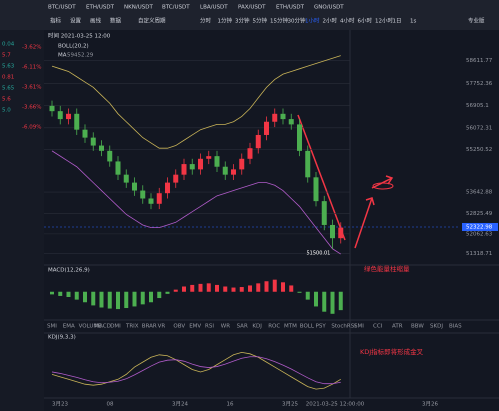  Describe the element at coordinates (384, 21) in the screenshot. I see `period: 12小时` at that location.